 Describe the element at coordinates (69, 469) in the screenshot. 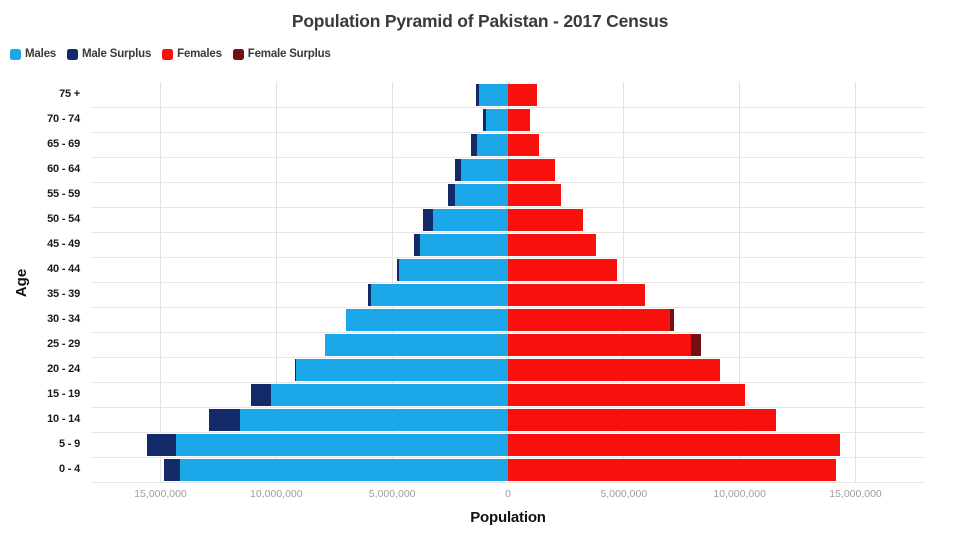

I see `y-tick-label: 0 - 4` at that location.